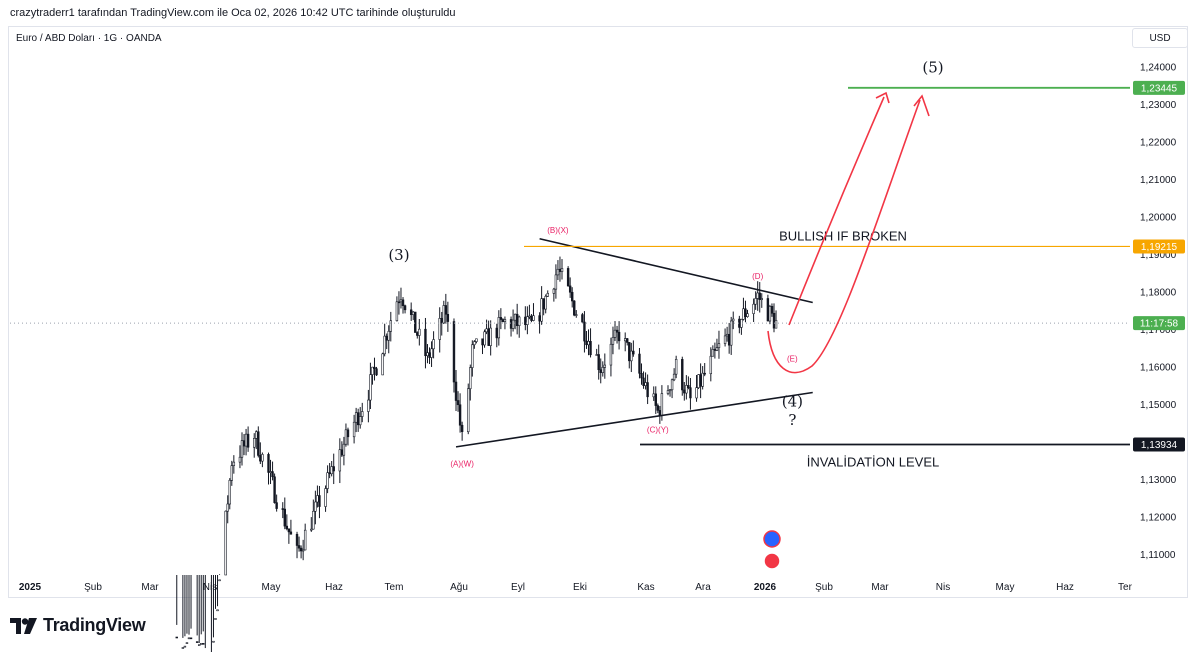  Describe the element at coordinates (1160, 38) in the screenshot. I see `currency-selector: USD` at that location.